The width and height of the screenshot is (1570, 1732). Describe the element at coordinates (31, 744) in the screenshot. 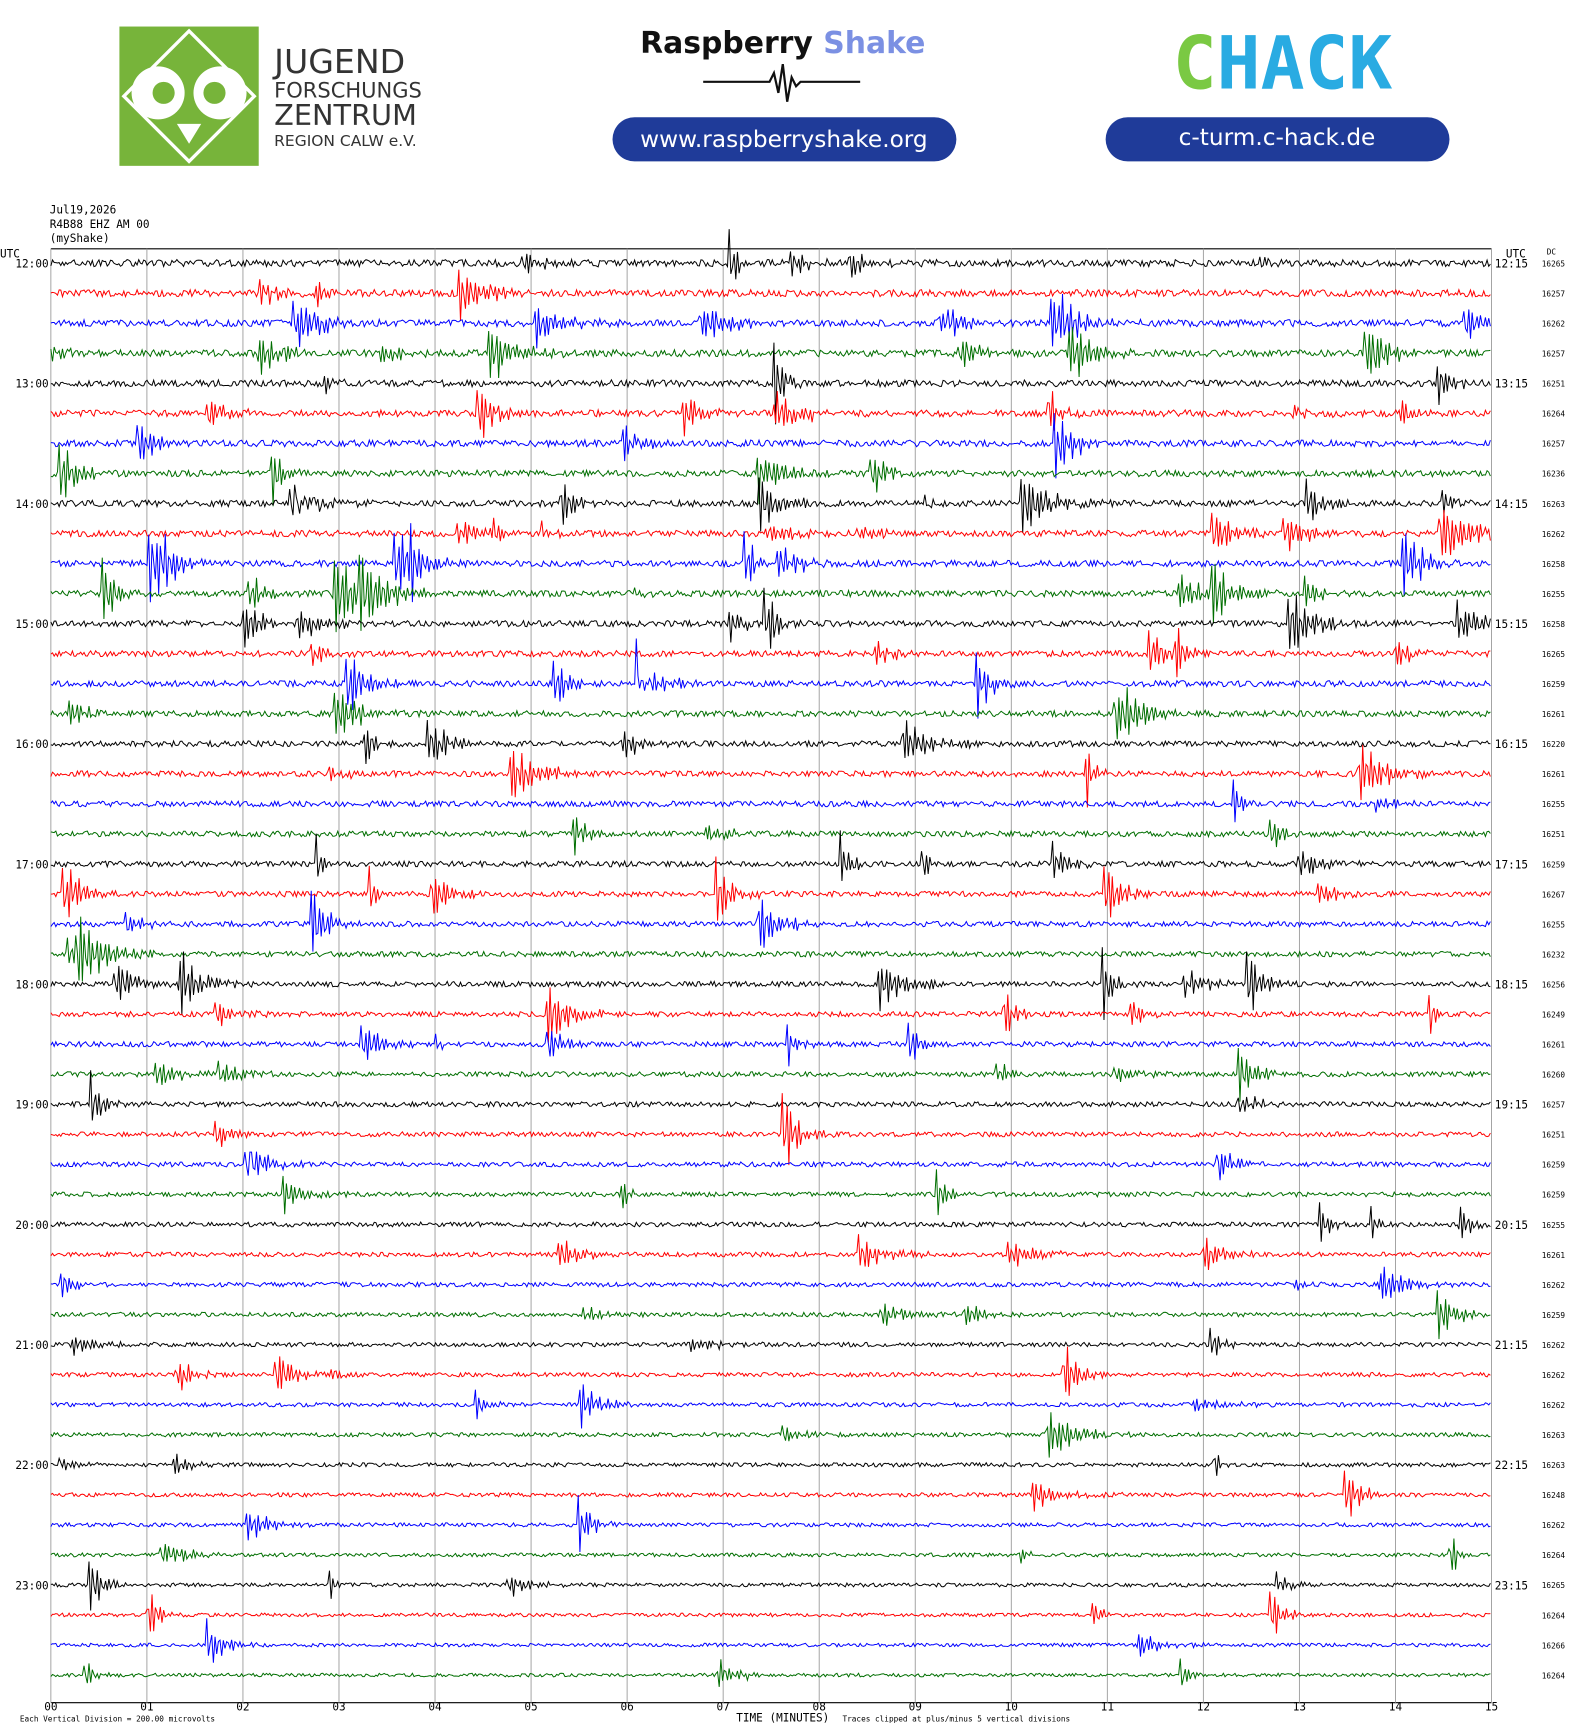

I see `row-label-left: 16:00` at that location.